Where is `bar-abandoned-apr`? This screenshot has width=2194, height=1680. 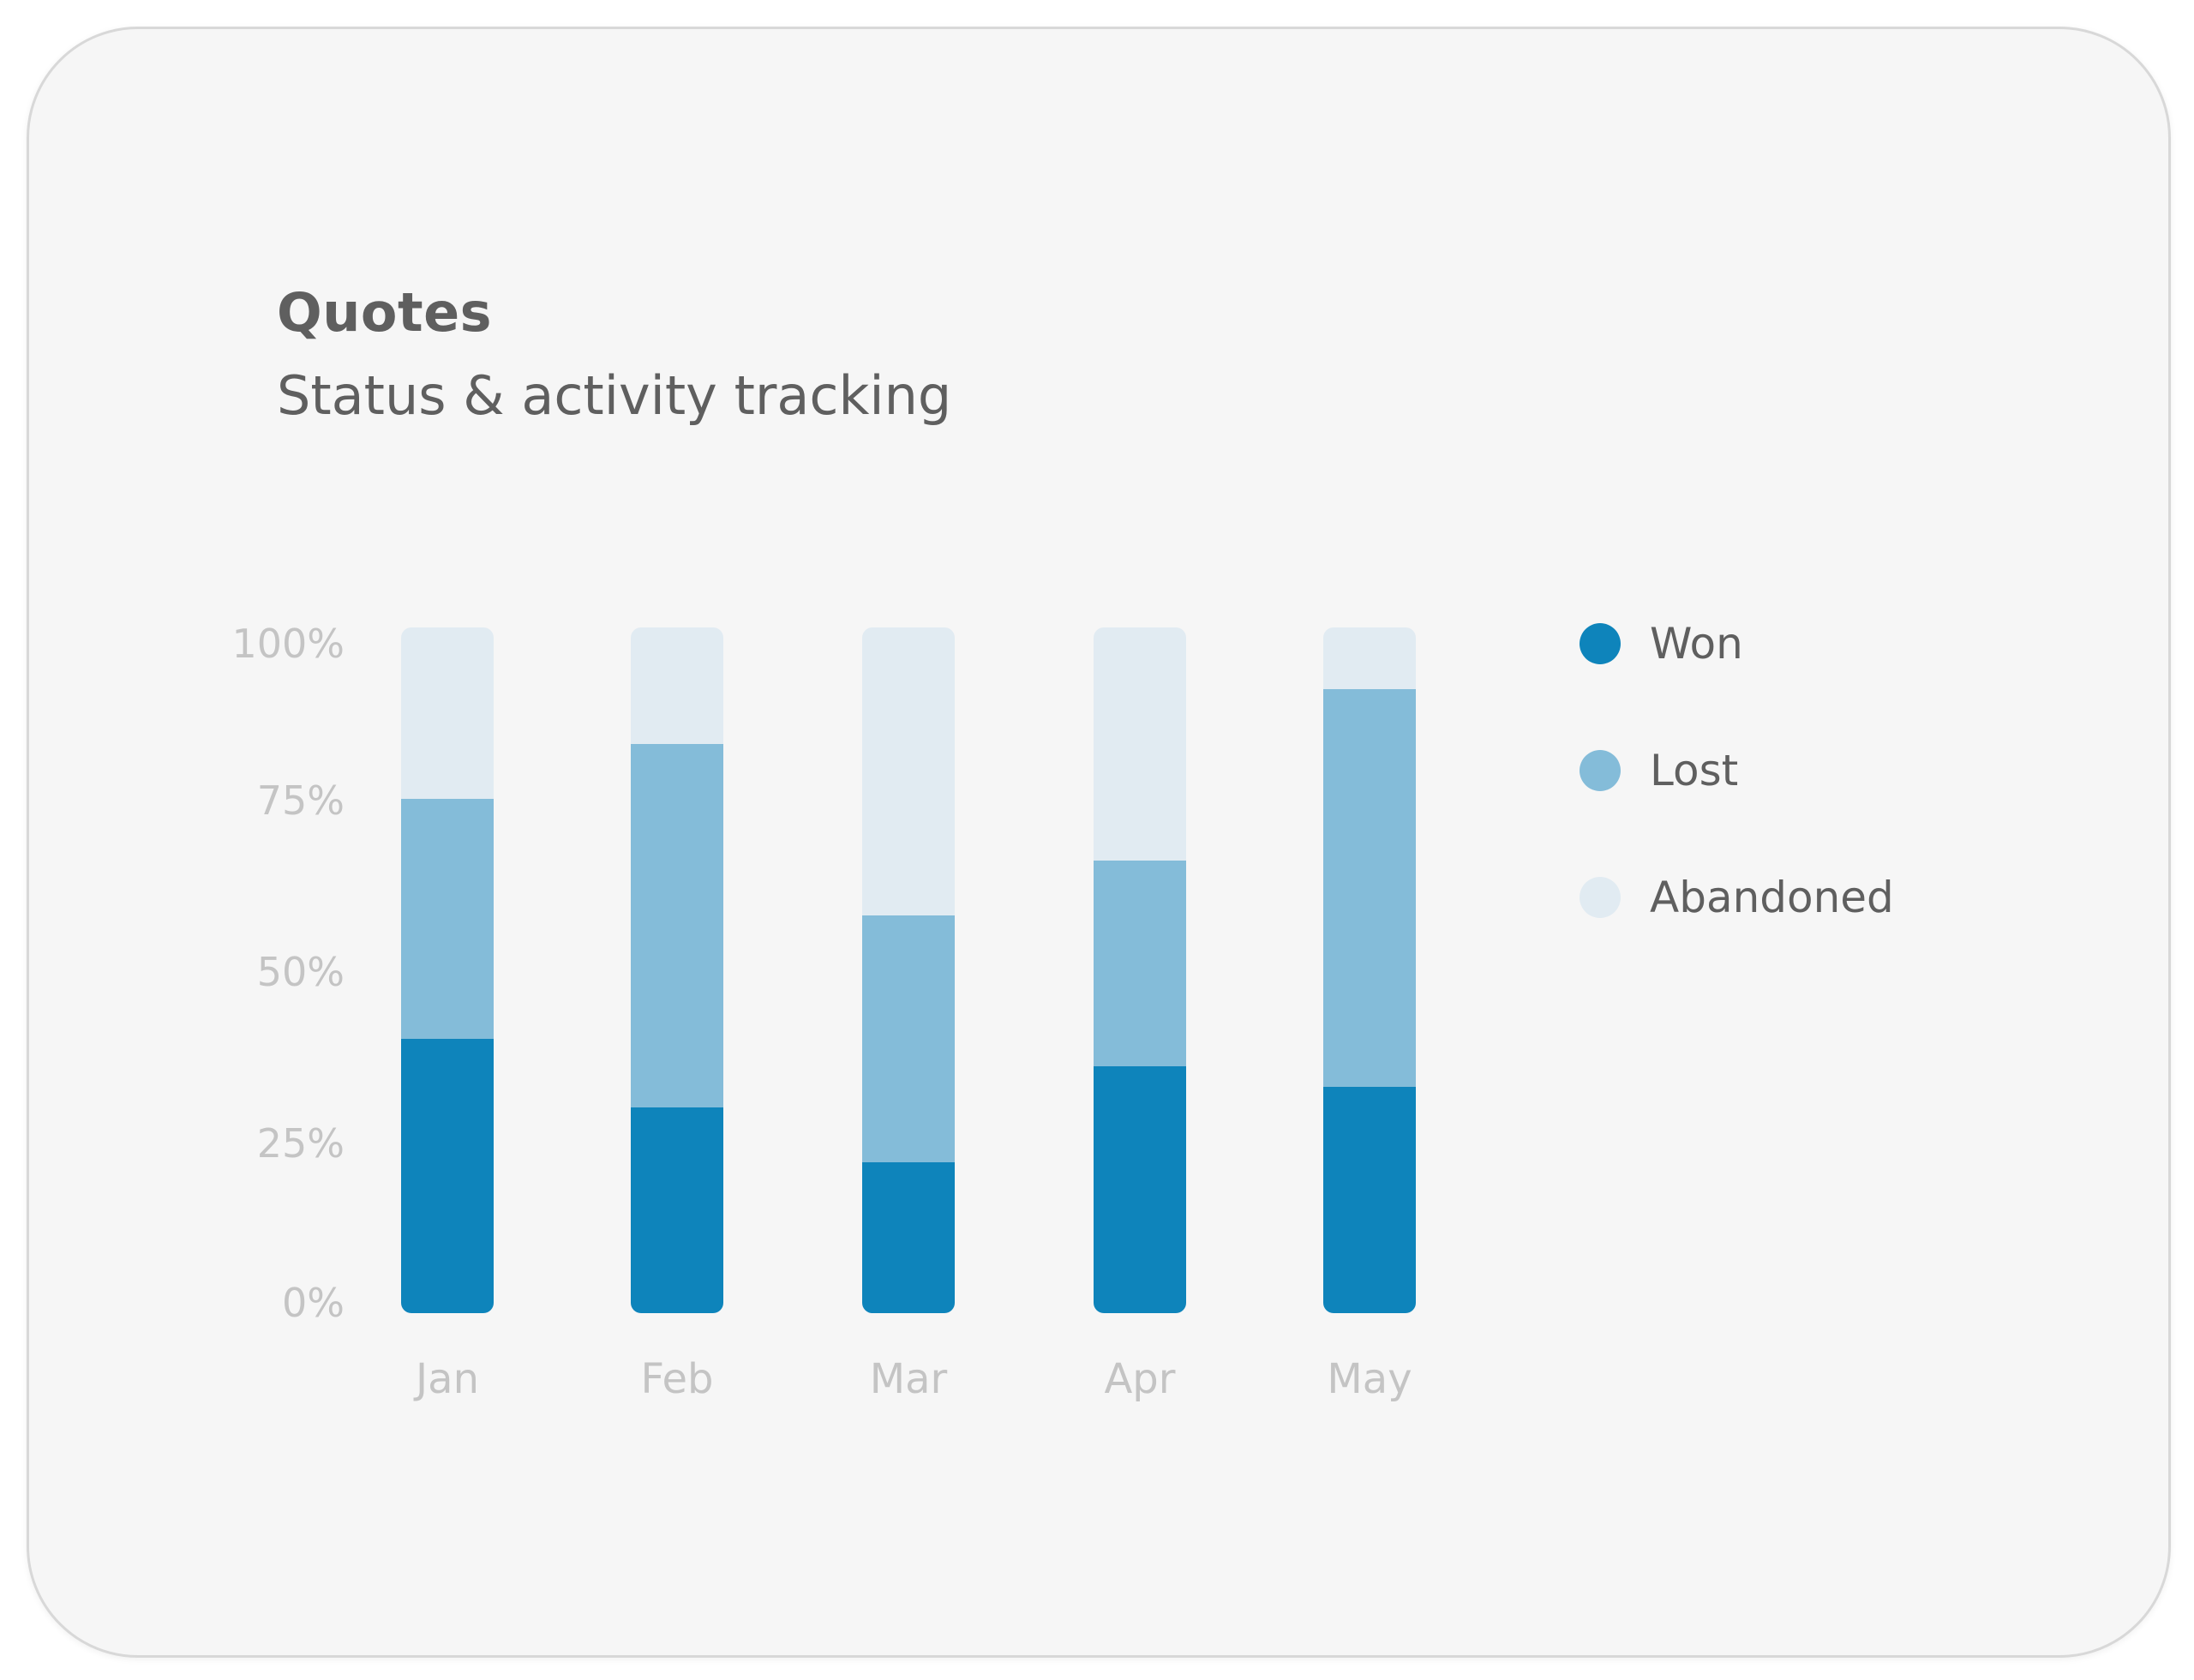 bar-abandoned-apr is located at coordinates (1140, 744).